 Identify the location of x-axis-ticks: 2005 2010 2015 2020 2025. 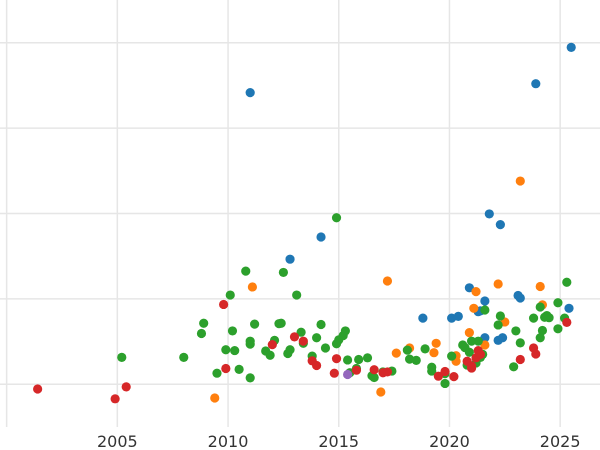
(339, 441).